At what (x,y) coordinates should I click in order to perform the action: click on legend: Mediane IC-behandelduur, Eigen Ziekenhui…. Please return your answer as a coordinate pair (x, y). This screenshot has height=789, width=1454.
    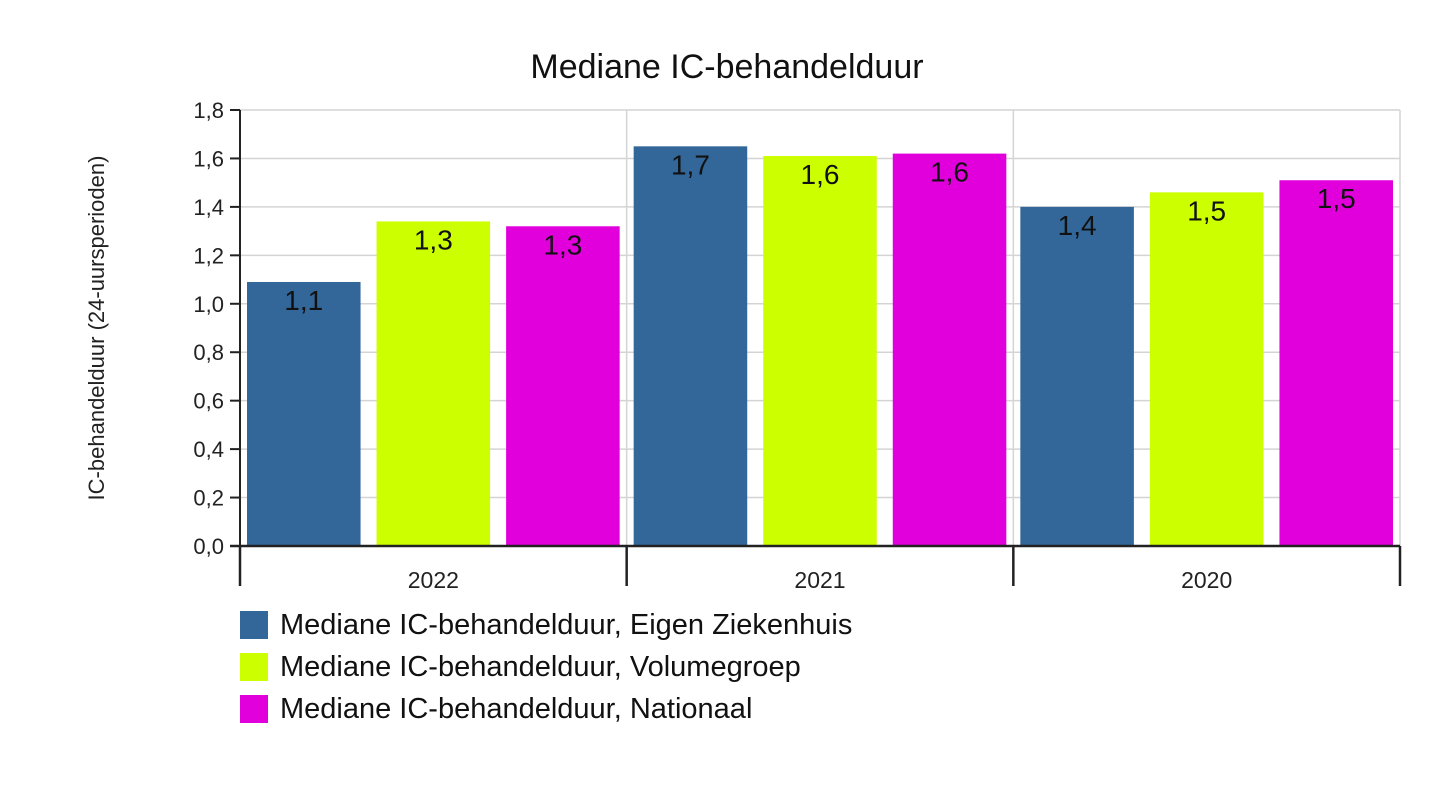
    Looking at the image, I should click on (546, 667).